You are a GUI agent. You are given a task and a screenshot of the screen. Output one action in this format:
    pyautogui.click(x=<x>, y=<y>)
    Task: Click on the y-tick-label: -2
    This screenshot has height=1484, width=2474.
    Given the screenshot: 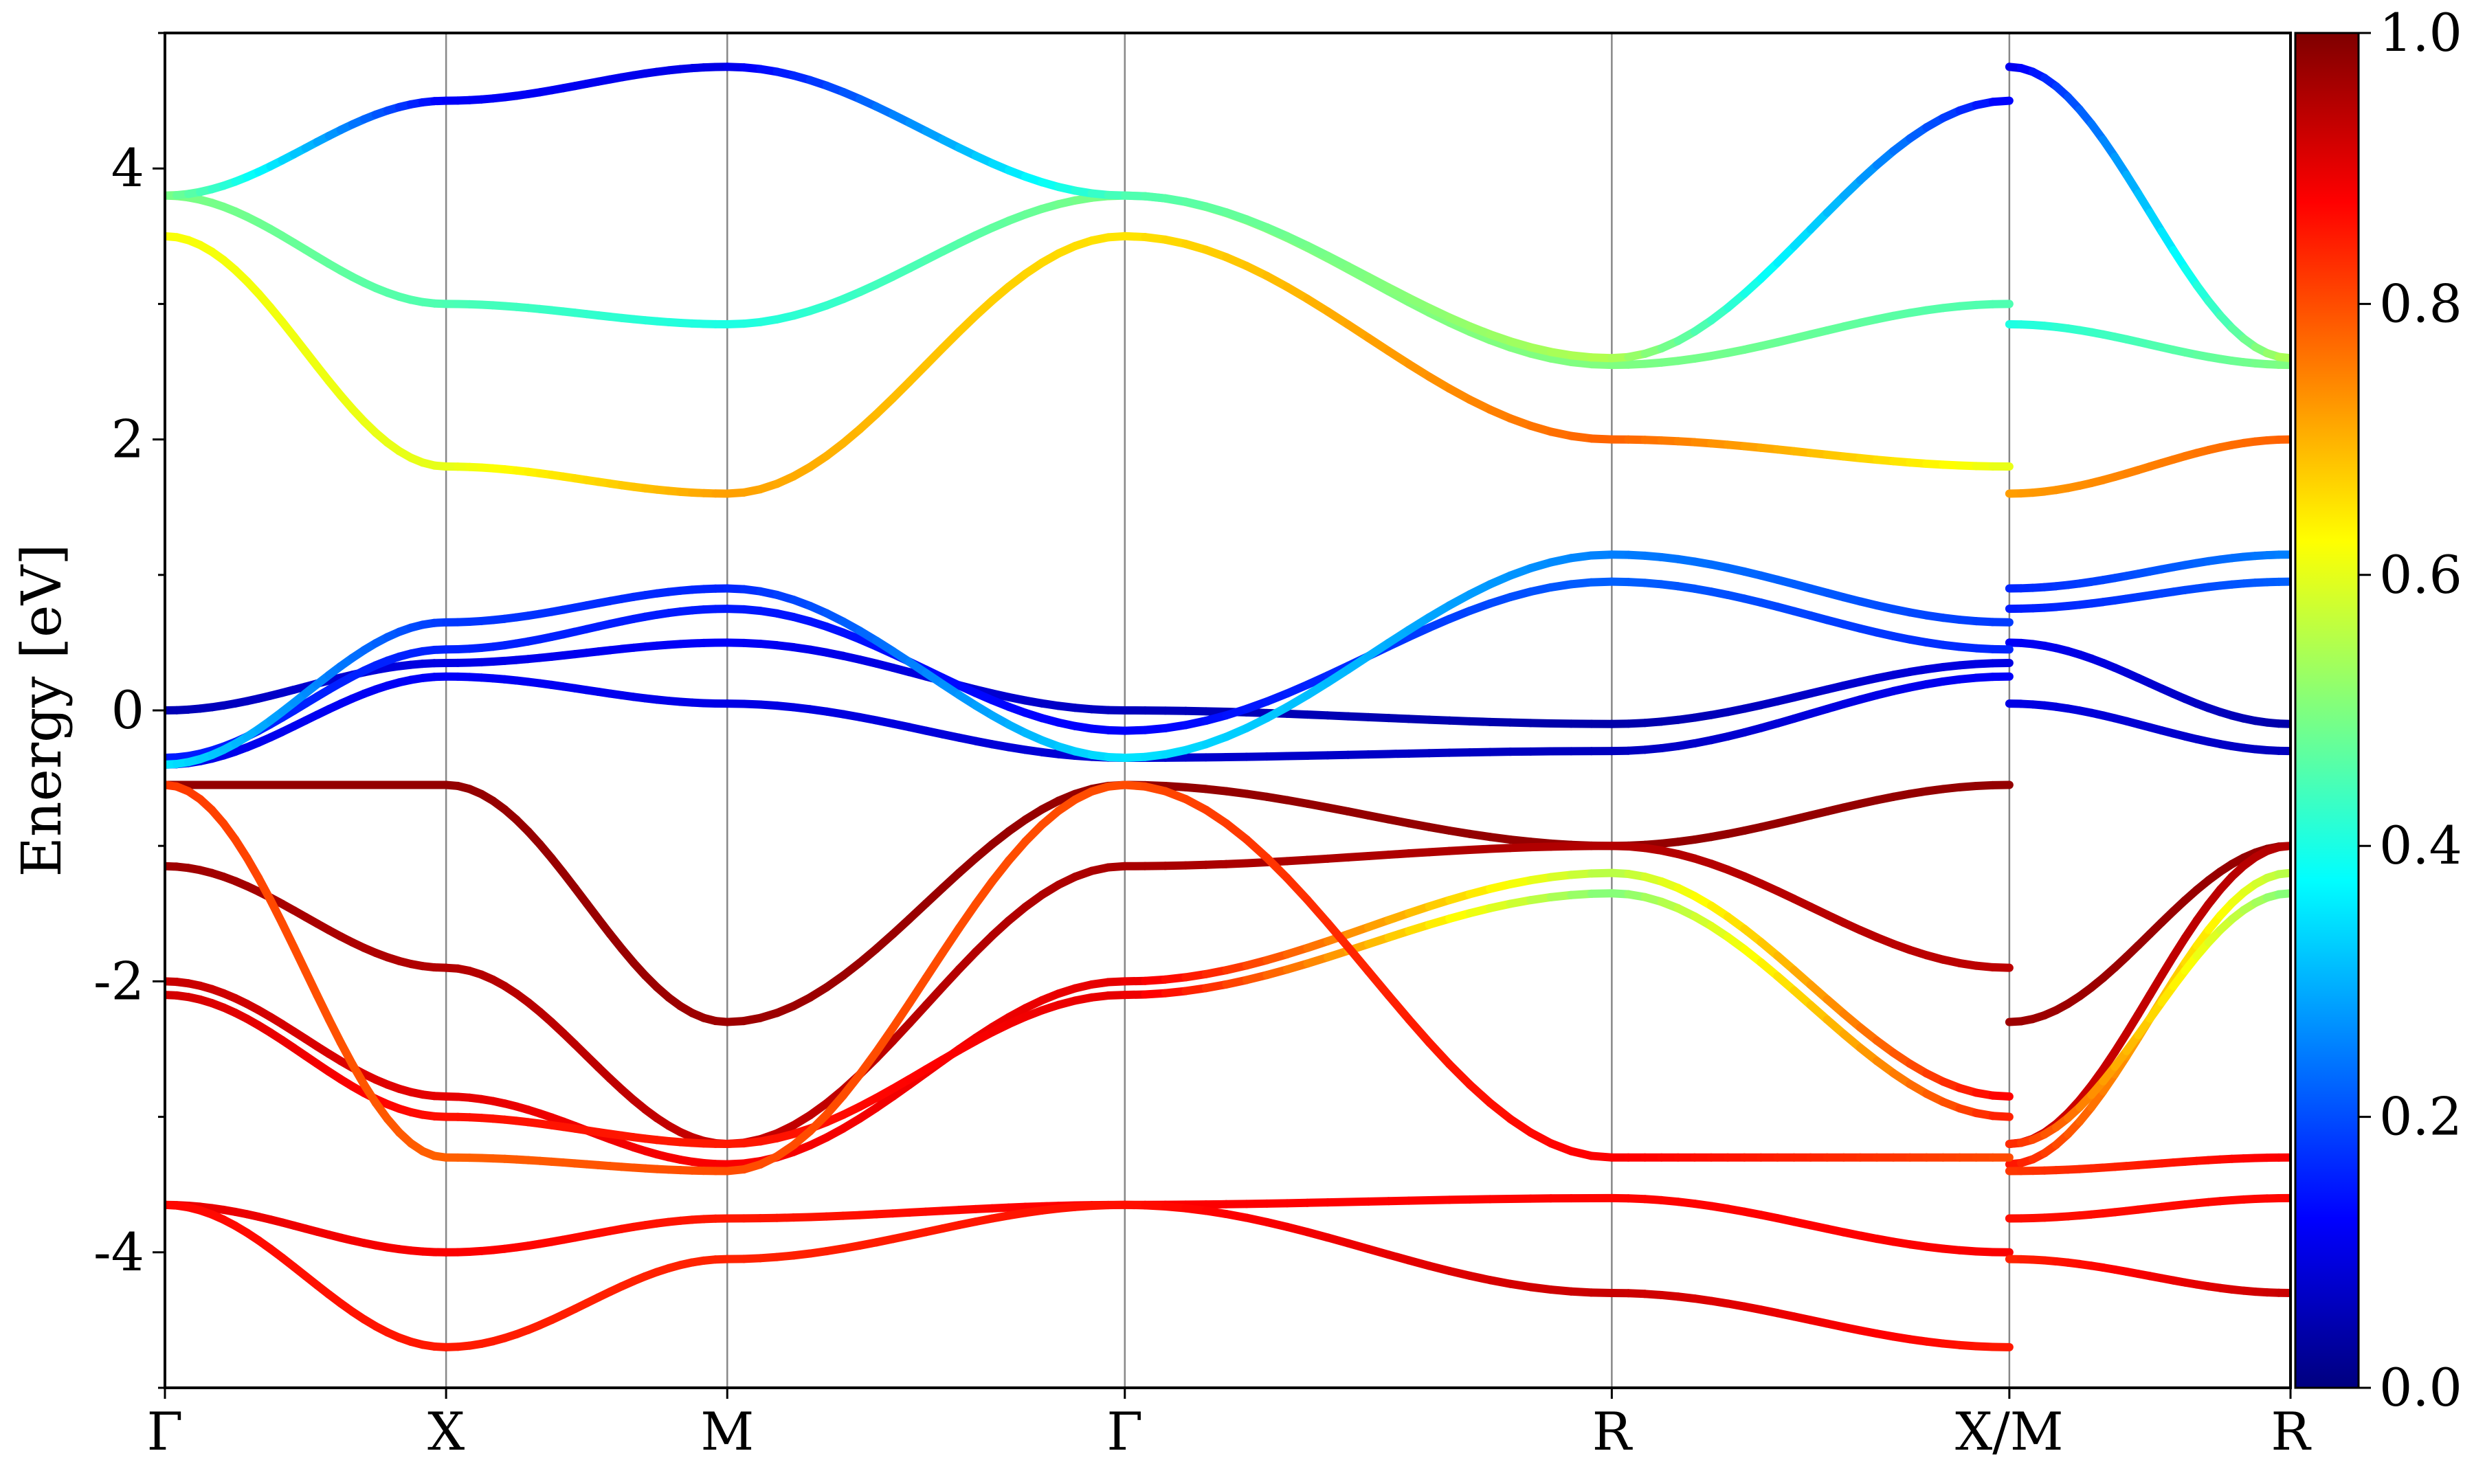 What is the action you would take?
    pyautogui.click(x=118, y=980)
    